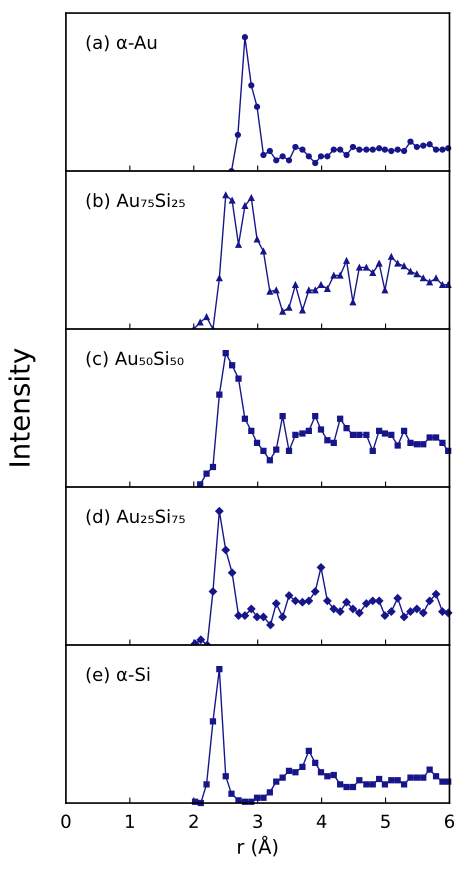  Describe the element at coordinates (121, 43) in the screenshot. I see `annotation: (a) α-Au` at that location.